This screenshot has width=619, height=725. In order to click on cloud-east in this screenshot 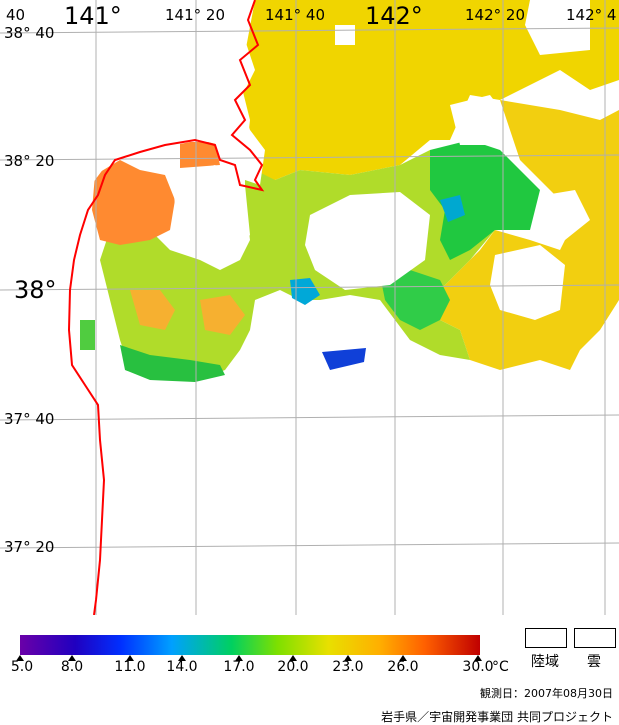, I will do `click(527, 282)`.